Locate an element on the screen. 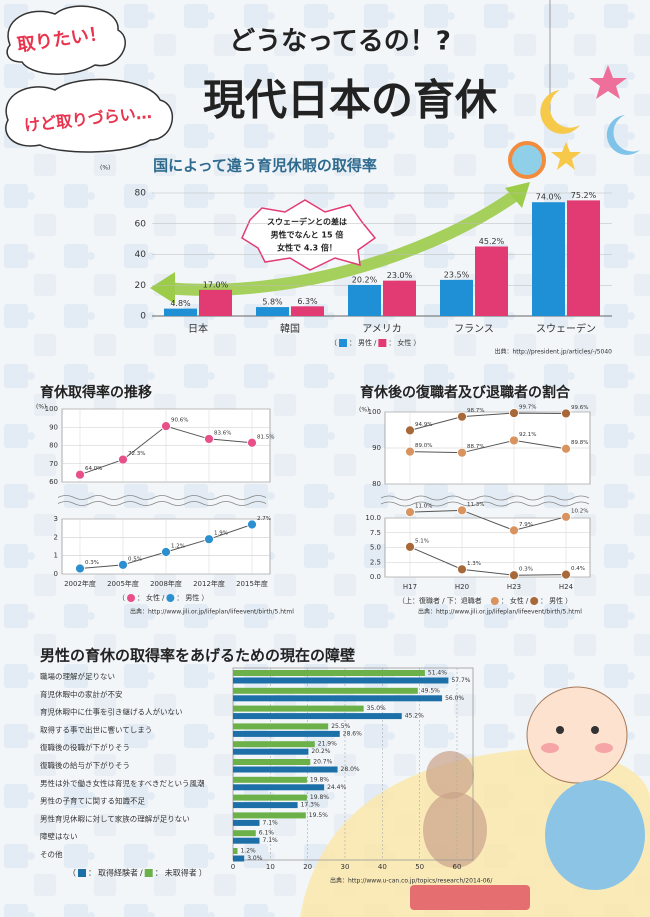 The image size is (650, 917). x-tick-label: 60 is located at coordinates (457, 867).